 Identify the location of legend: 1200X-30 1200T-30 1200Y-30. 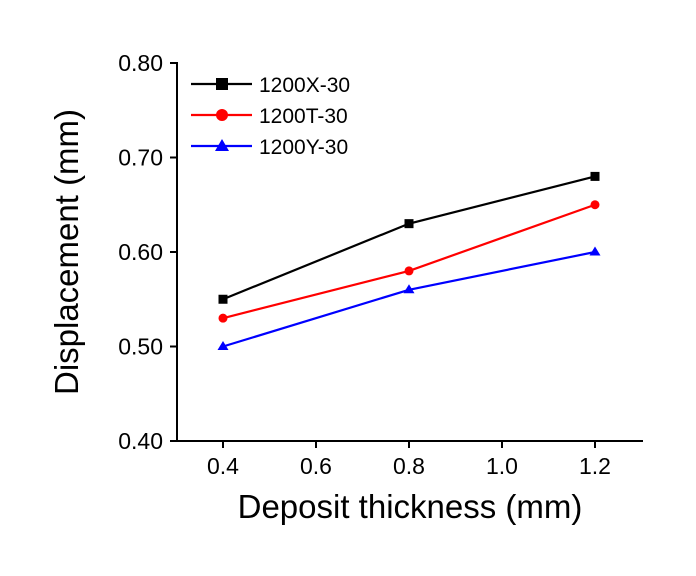
(270, 116).